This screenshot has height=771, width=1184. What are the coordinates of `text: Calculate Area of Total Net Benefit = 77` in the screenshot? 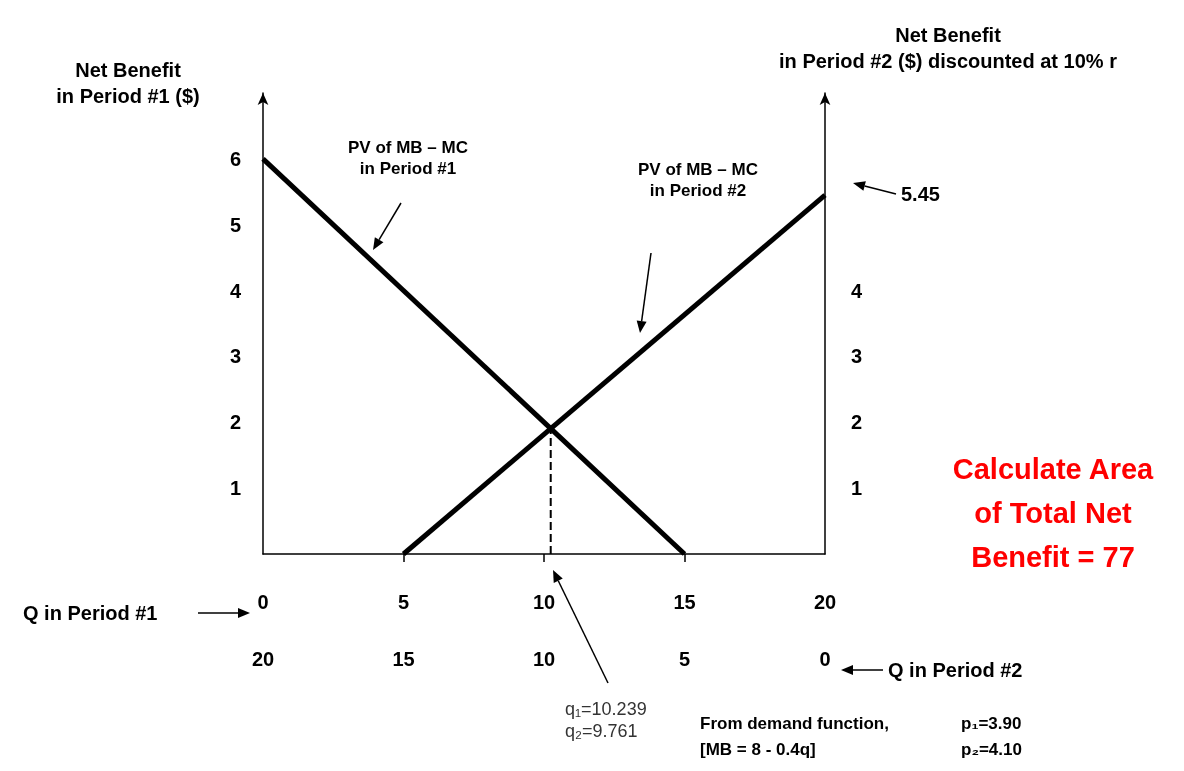 It's located at (1053, 513).